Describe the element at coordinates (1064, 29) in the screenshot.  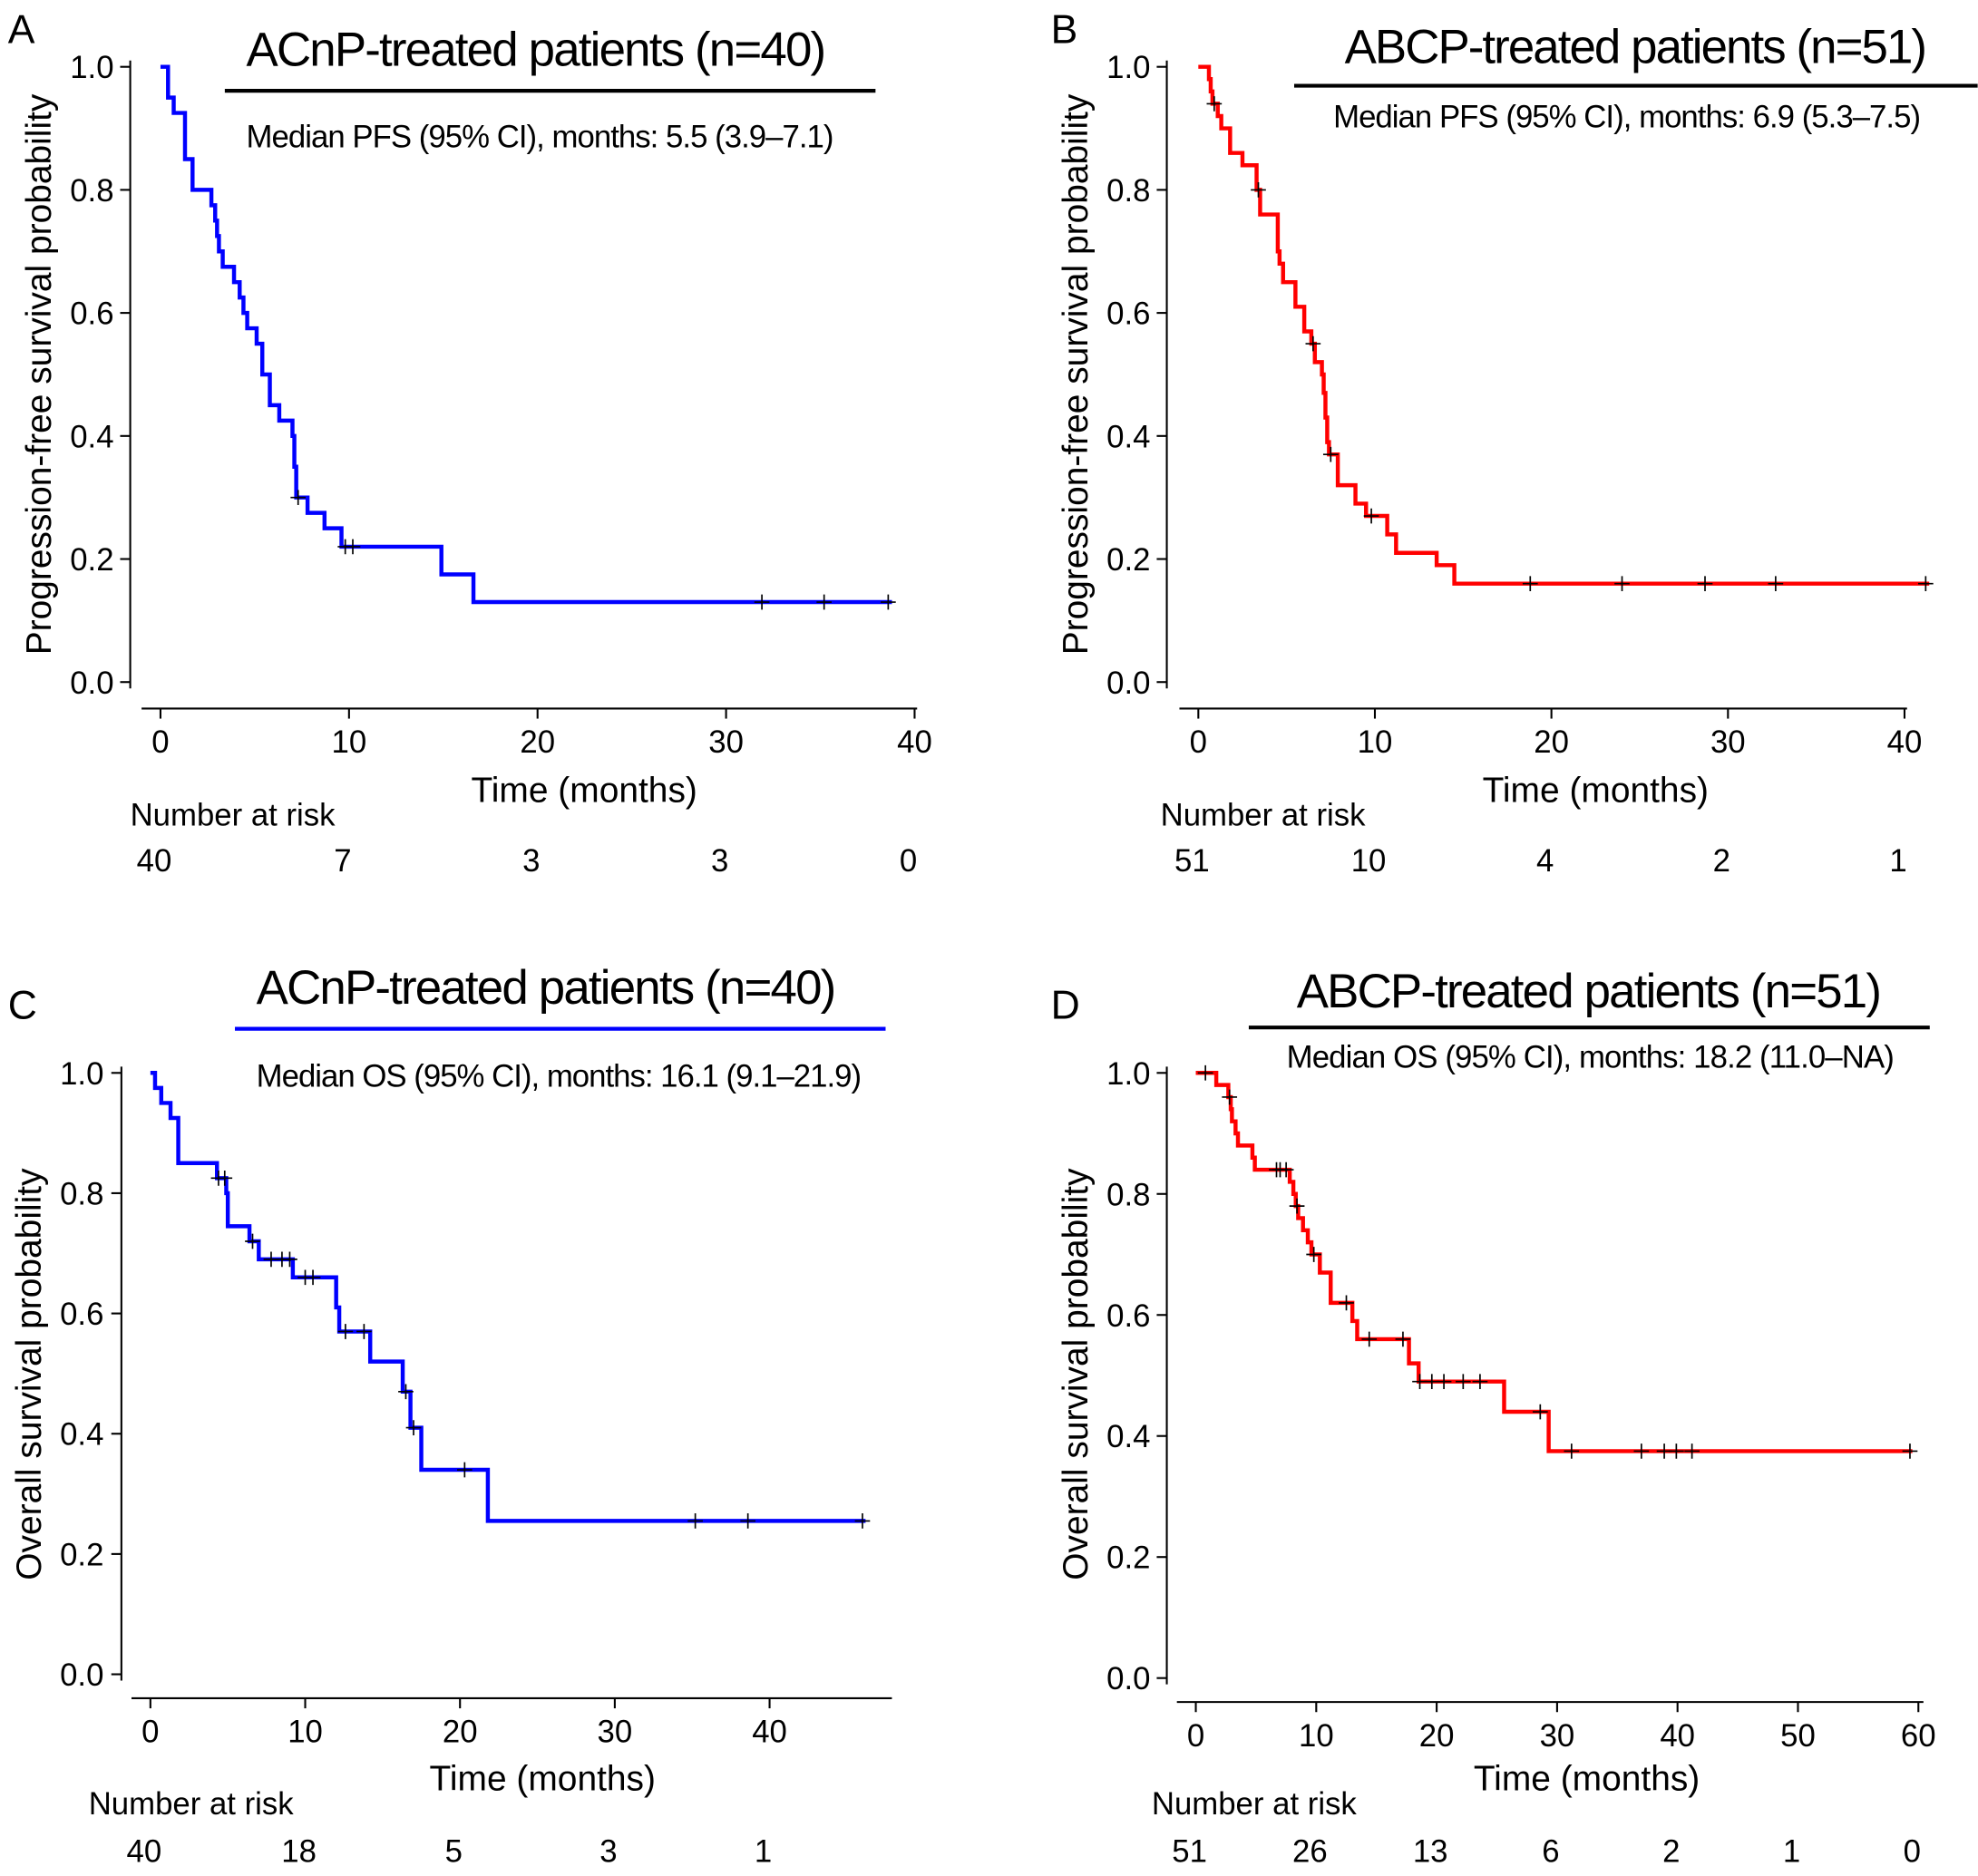
I see `panel-letter: B` at that location.